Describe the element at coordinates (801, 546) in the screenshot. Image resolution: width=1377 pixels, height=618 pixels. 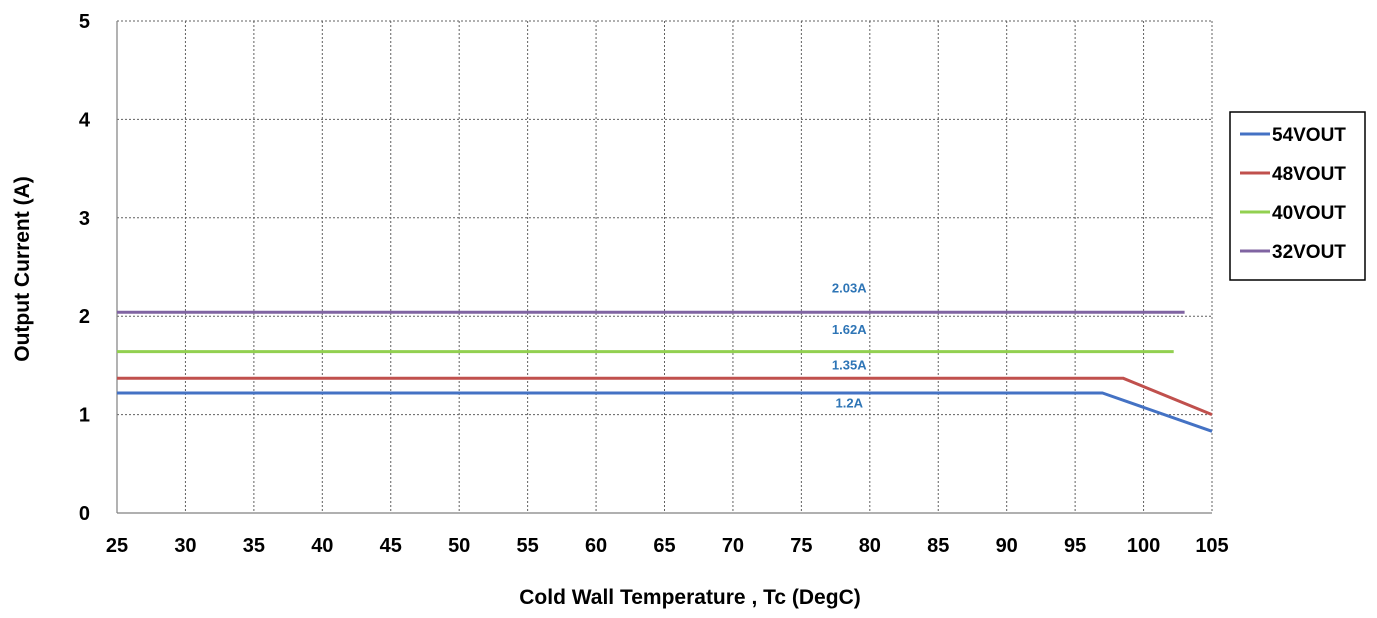
I see `x-tick-label: 75` at that location.